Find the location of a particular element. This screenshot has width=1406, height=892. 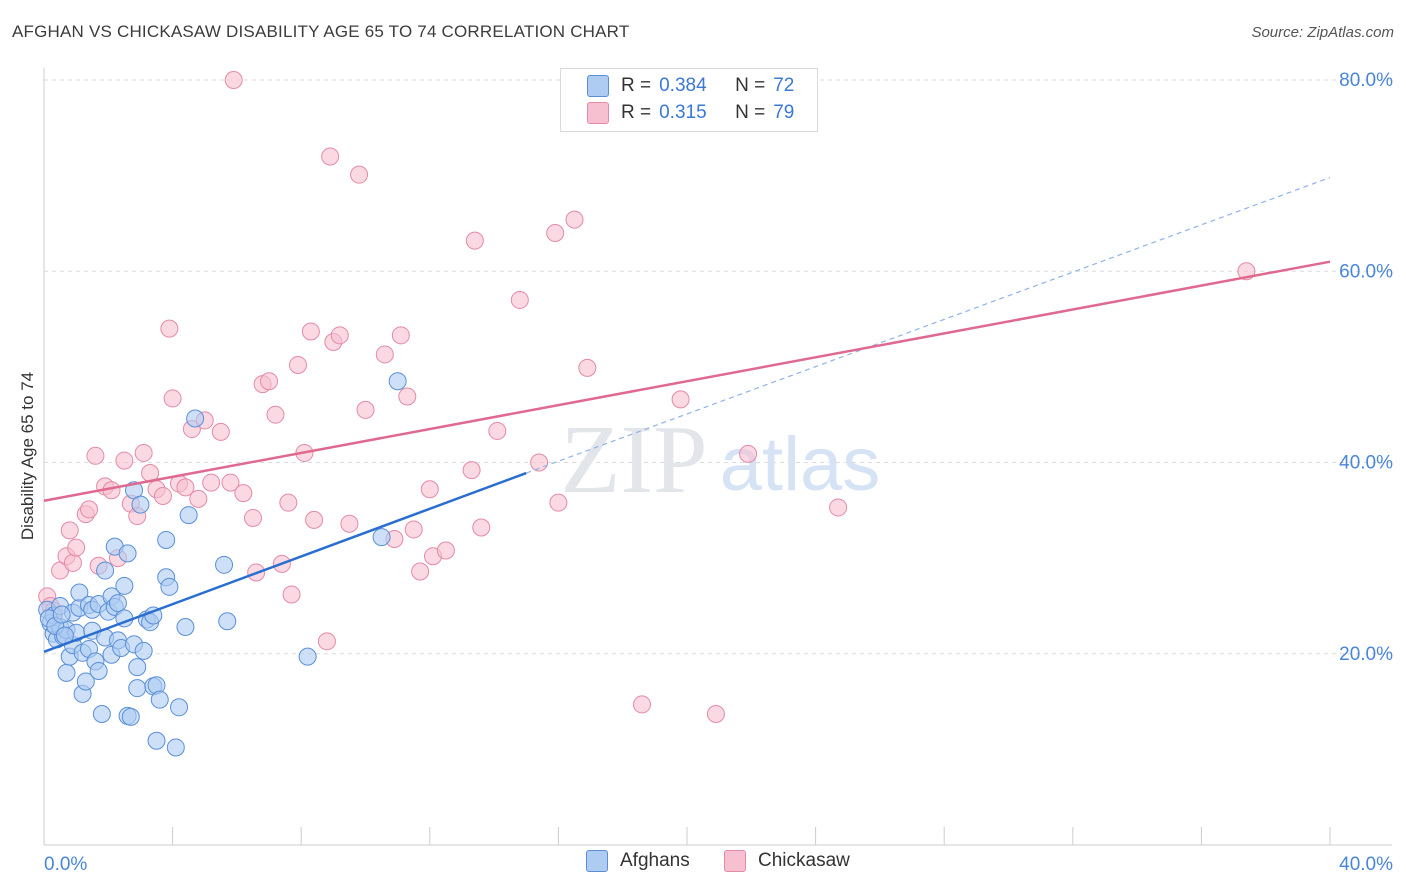

legend-row-chickasaw: R = 0.315 N = 79 is located at coordinates (690, 113).